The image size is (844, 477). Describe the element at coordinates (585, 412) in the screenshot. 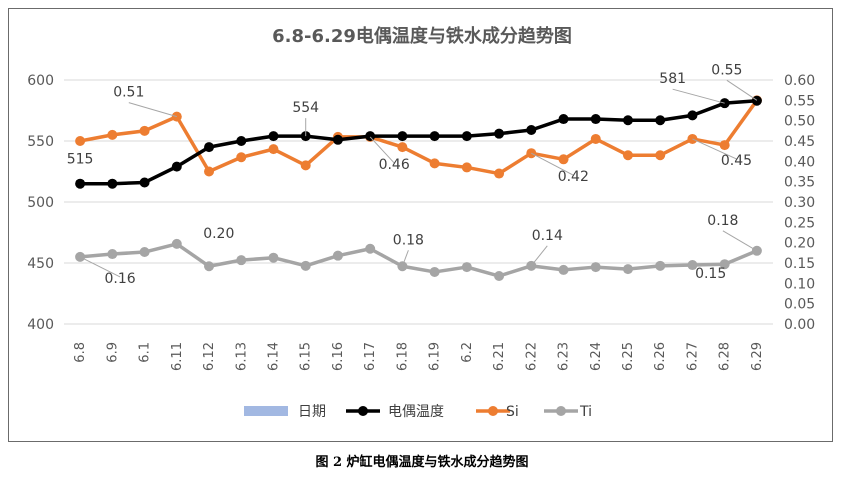

I see `legend-label: Ti` at that location.